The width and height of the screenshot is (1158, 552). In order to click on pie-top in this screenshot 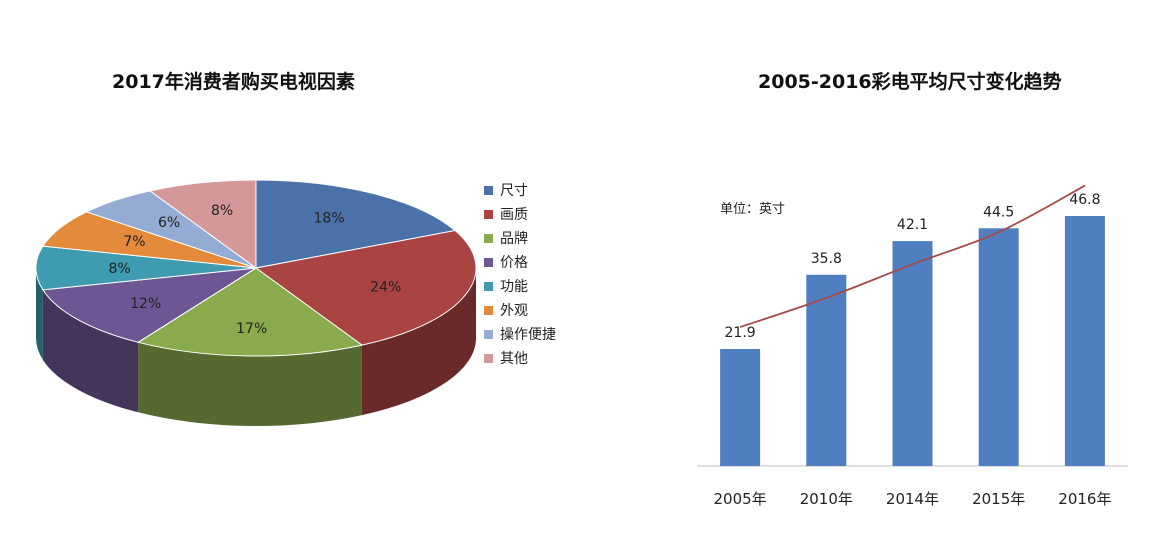, I will do `click(256, 268)`.